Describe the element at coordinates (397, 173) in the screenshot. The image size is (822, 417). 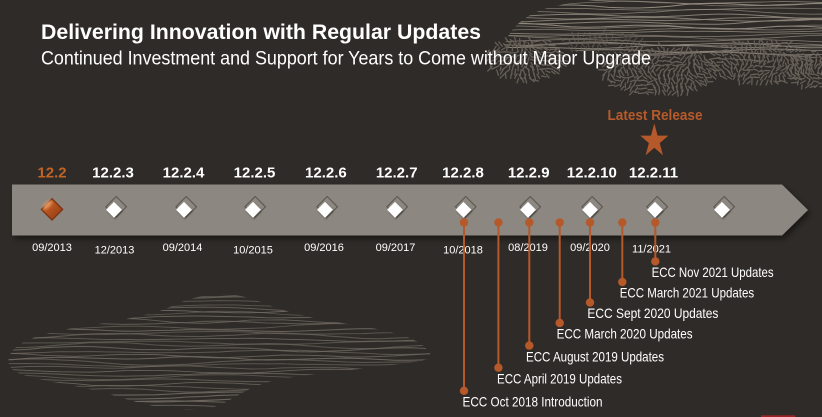
I see `svg-text: 12.2.7` at that location.